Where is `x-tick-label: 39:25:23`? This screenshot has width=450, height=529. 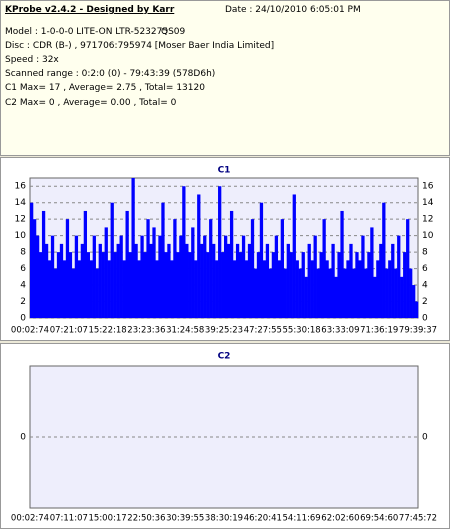 x-tick-label: 39:25:23 is located at coordinates (224, 331).